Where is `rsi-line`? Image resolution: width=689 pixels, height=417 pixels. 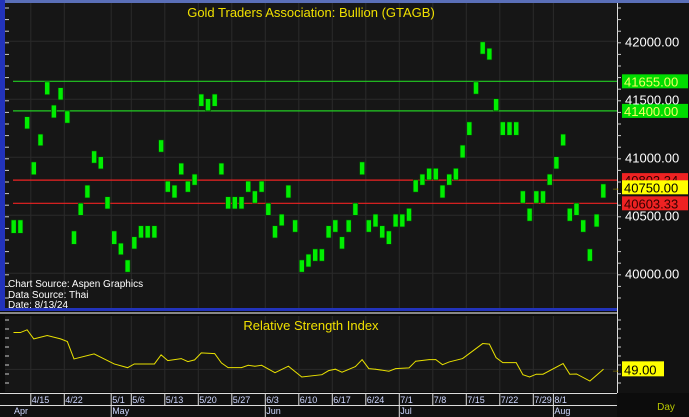 rsi-line is located at coordinates (308, 355).